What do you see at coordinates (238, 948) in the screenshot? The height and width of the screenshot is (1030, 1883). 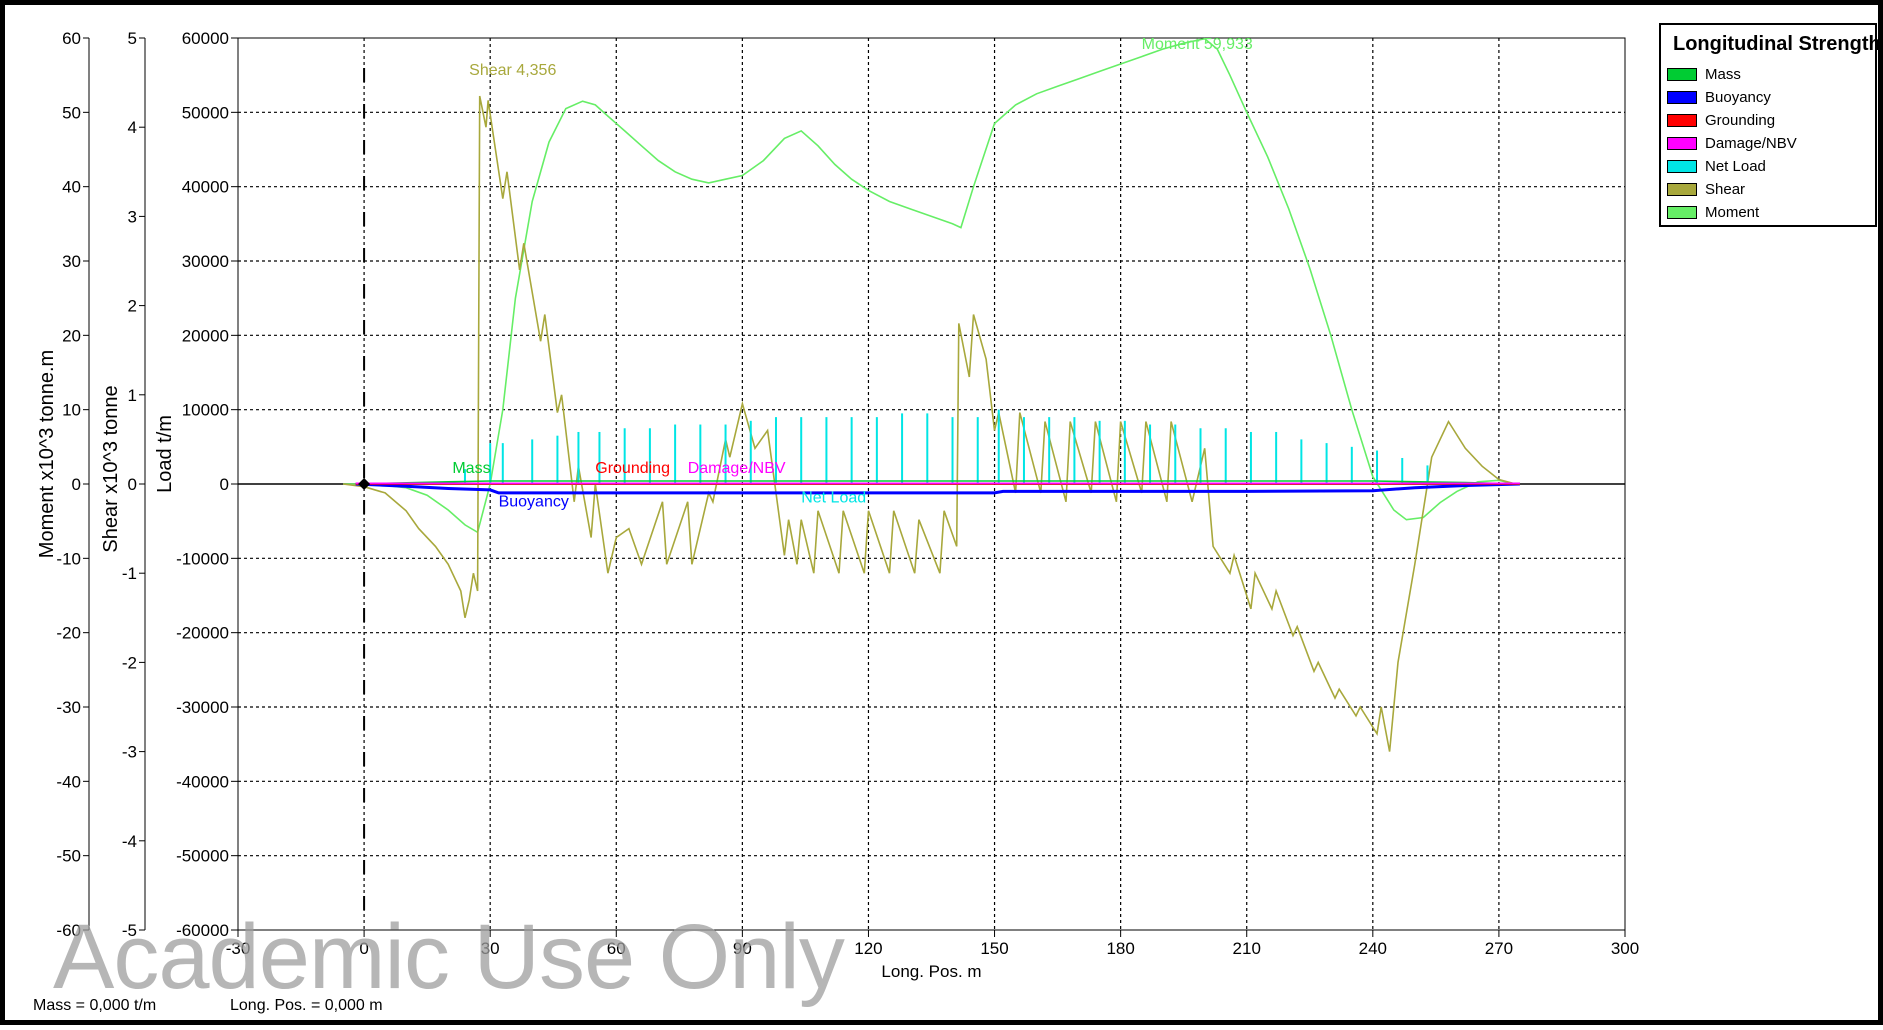 I see `x-tick-label: -30` at bounding box center [238, 948].